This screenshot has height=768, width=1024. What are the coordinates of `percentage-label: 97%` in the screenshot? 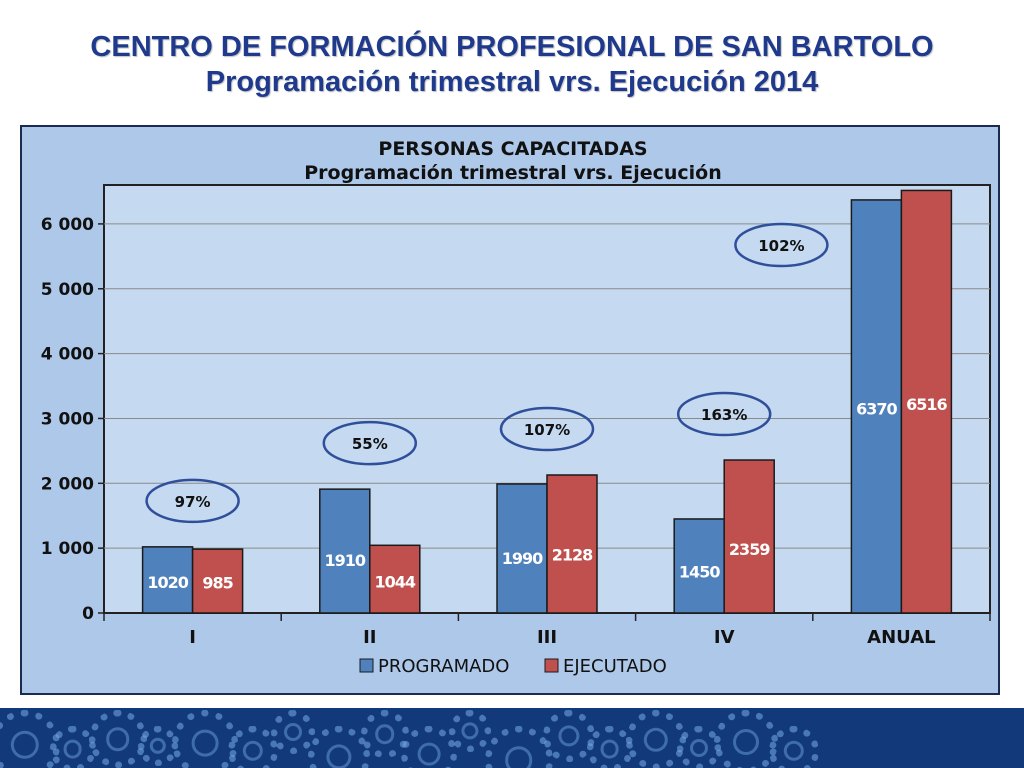 It's located at (193, 502).